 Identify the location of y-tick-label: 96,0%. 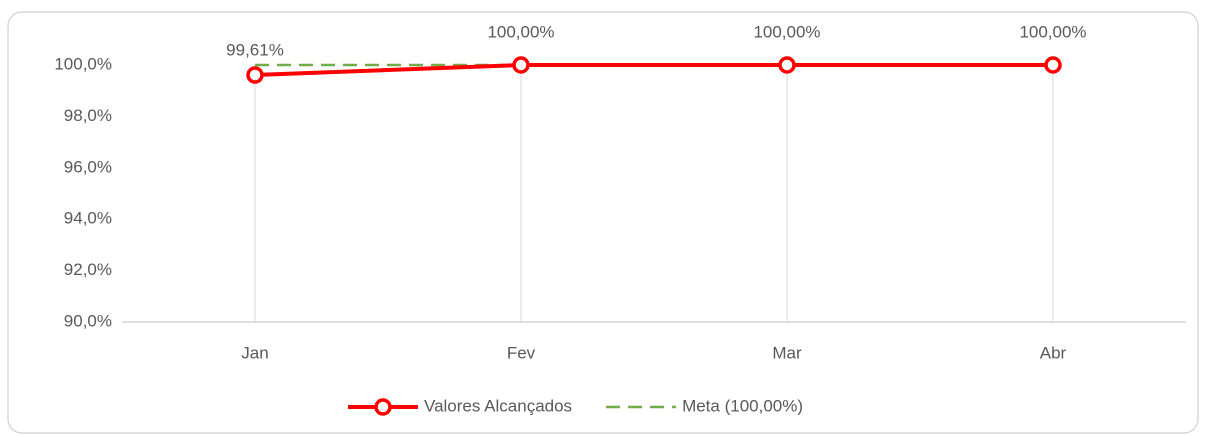
(88, 166).